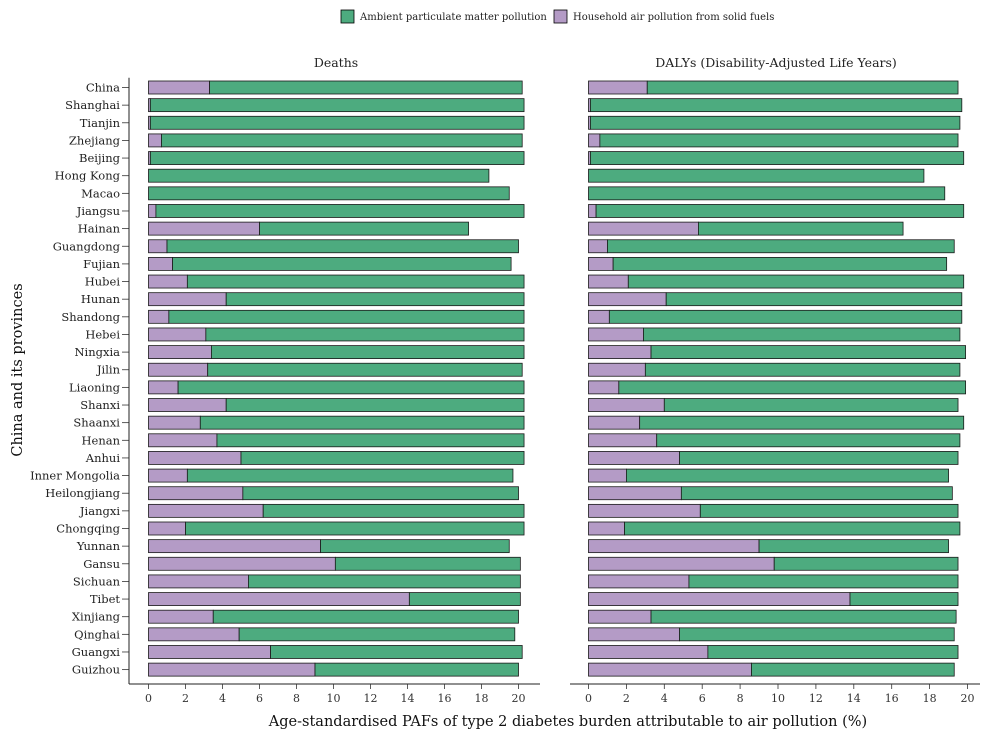  I want to click on bar-household-deaths-yunnan, so click(234, 546).